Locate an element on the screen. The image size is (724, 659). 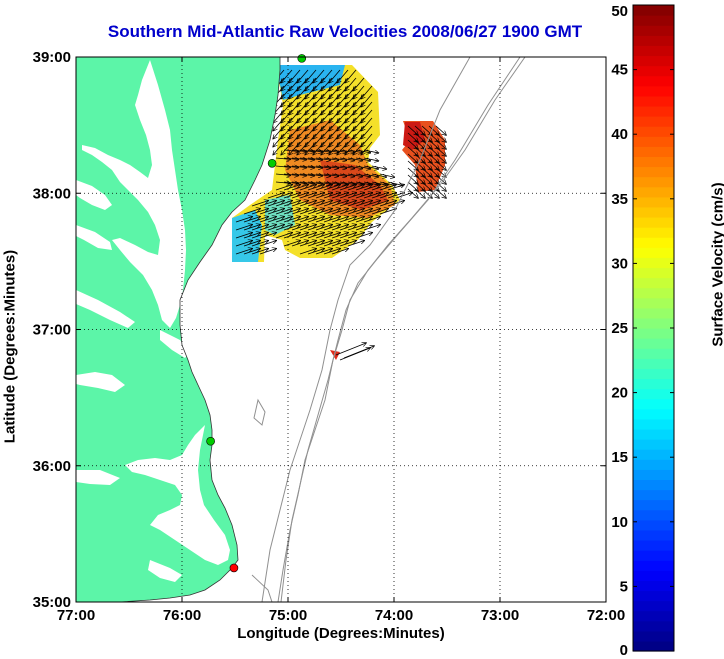
x-tick-label: 72:00 is located at coordinates (606, 615).